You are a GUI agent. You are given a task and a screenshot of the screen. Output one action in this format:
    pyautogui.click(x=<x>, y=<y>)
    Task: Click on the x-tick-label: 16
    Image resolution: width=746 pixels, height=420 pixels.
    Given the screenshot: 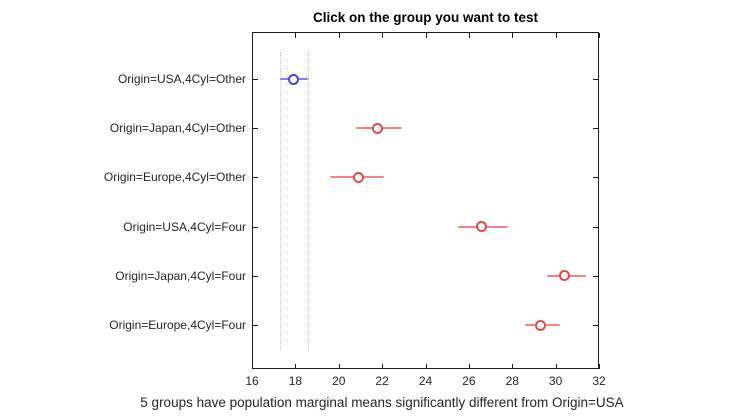 What is the action you would take?
    pyautogui.click(x=252, y=381)
    